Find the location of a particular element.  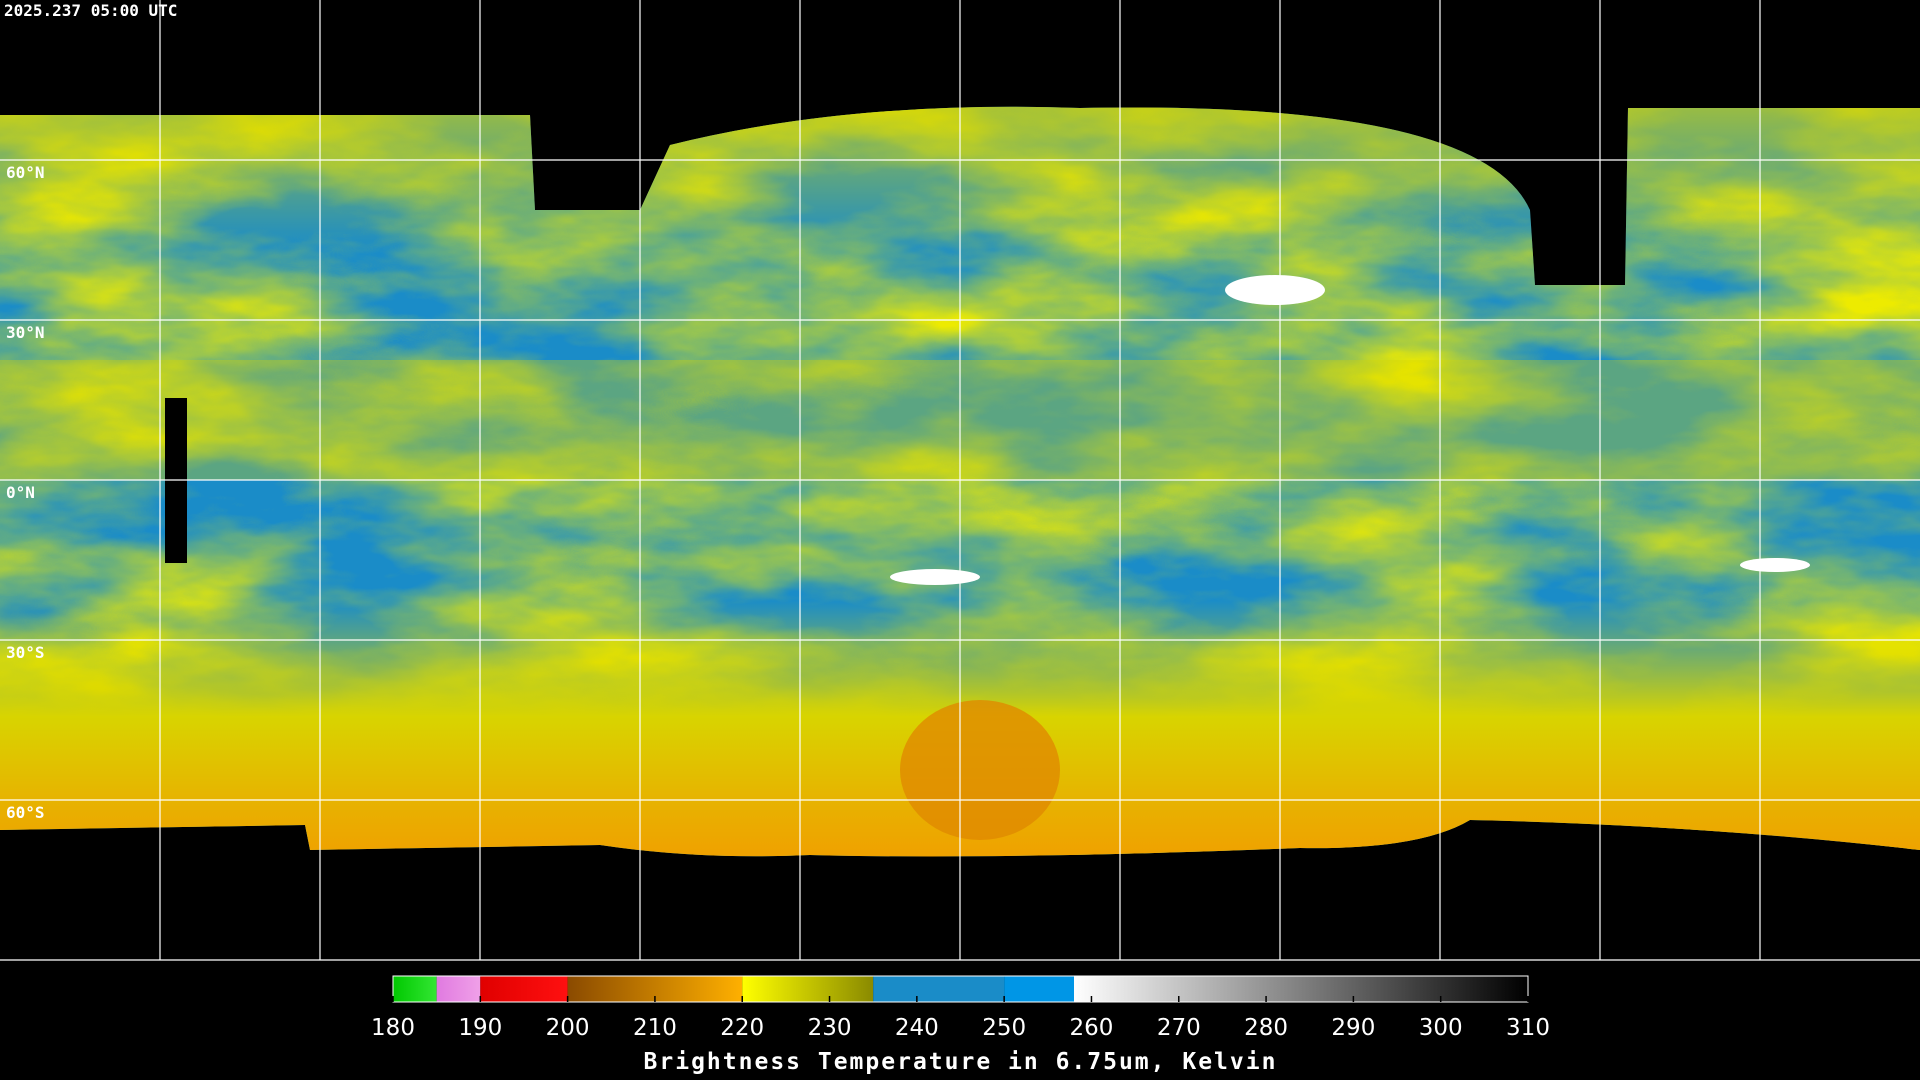

colorbar-tick-label: 190 is located at coordinates (480, 1028).